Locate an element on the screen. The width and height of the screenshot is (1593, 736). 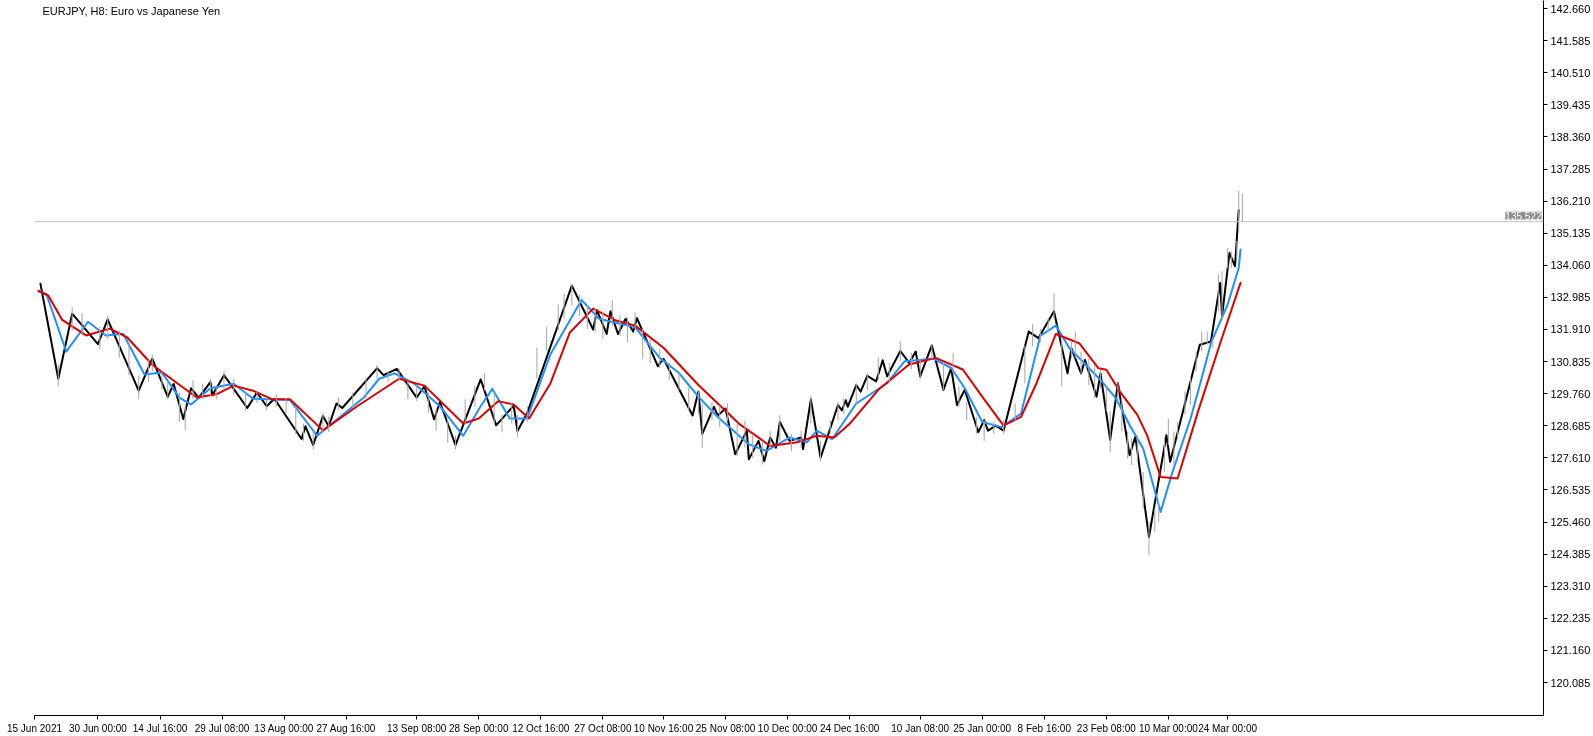
y-tick-label: 130.835 is located at coordinates (1570, 361).